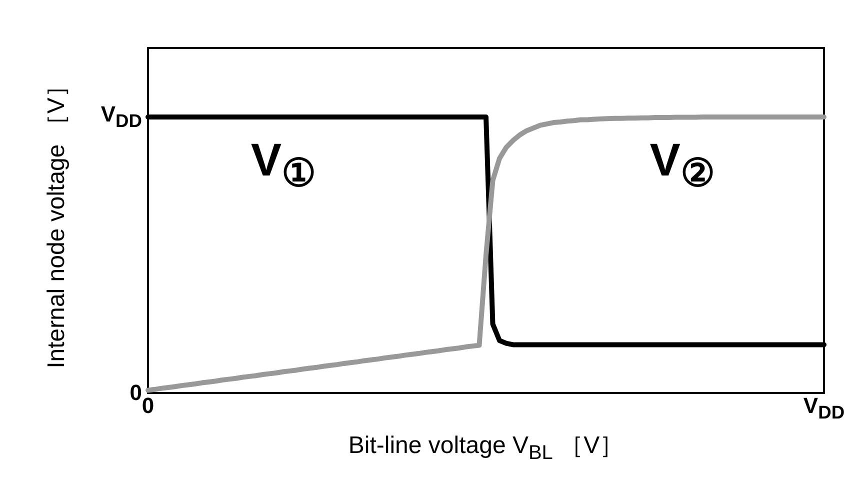  What do you see at coordinates (682, 165) in the screenshot?
I see `series-label: V$_{②}$` at bounding box center [682, 165].